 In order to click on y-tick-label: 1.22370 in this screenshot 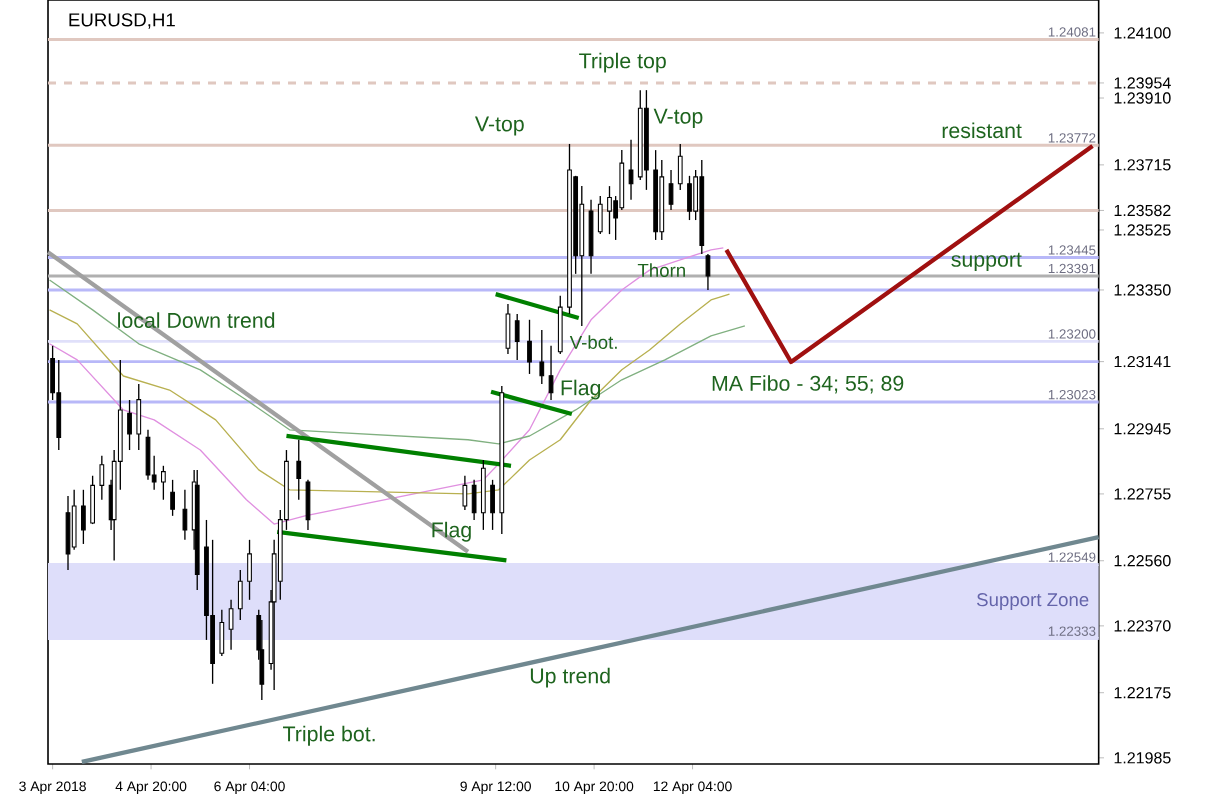, I will do `click(1142, 626)`.